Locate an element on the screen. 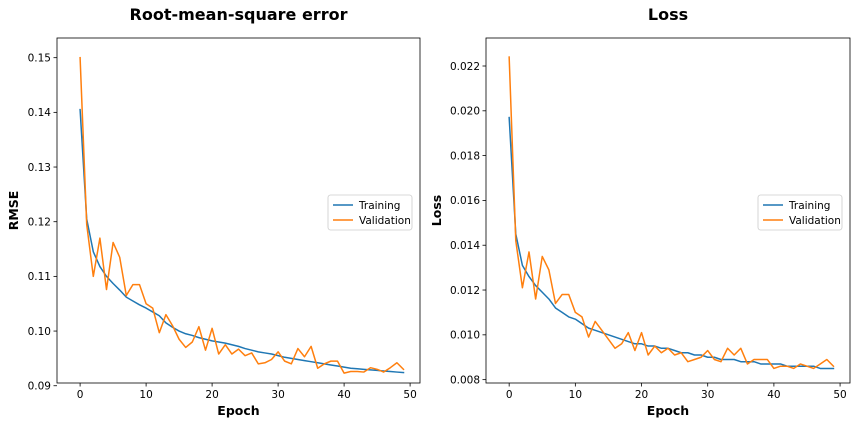 The image size is (856, 424). y-tick-label: 0.014 is located at coordinates (465, 246).